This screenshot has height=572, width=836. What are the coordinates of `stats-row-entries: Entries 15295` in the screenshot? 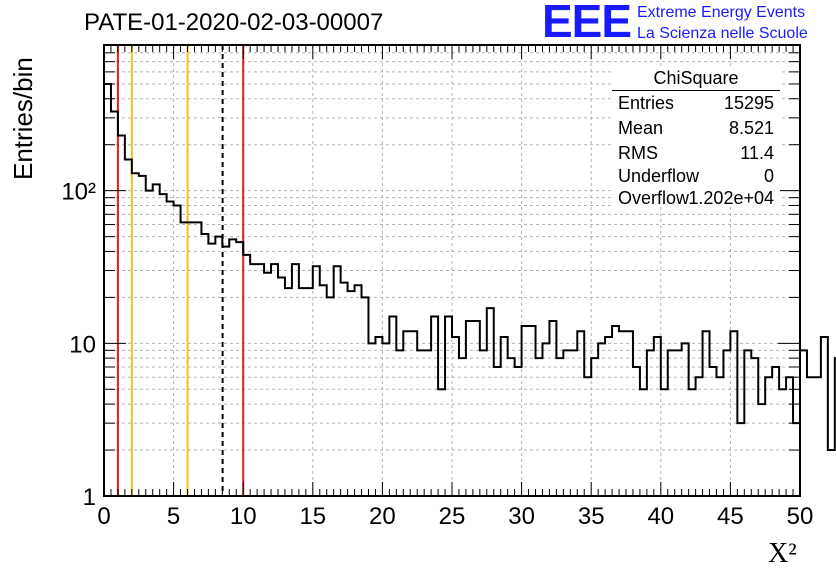 It's located at (696, 104).